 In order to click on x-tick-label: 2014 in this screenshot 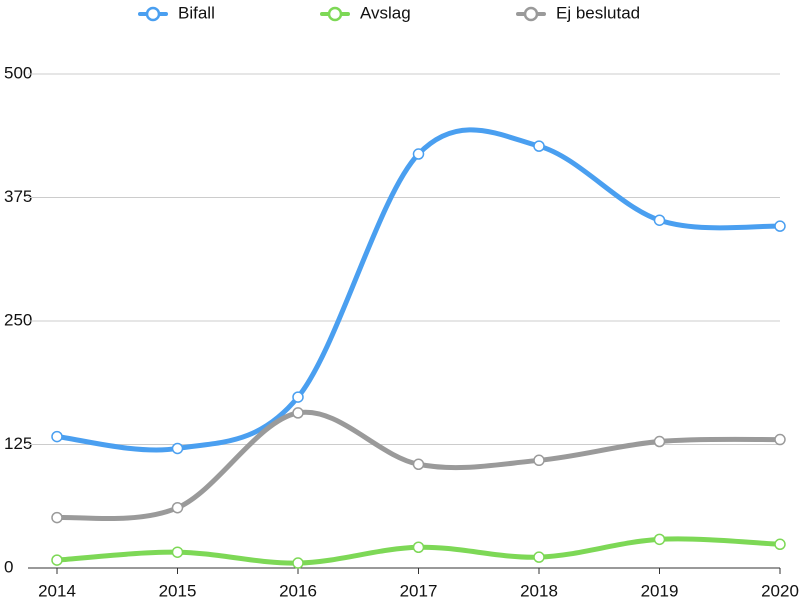, I will do `click(57, 590)`.